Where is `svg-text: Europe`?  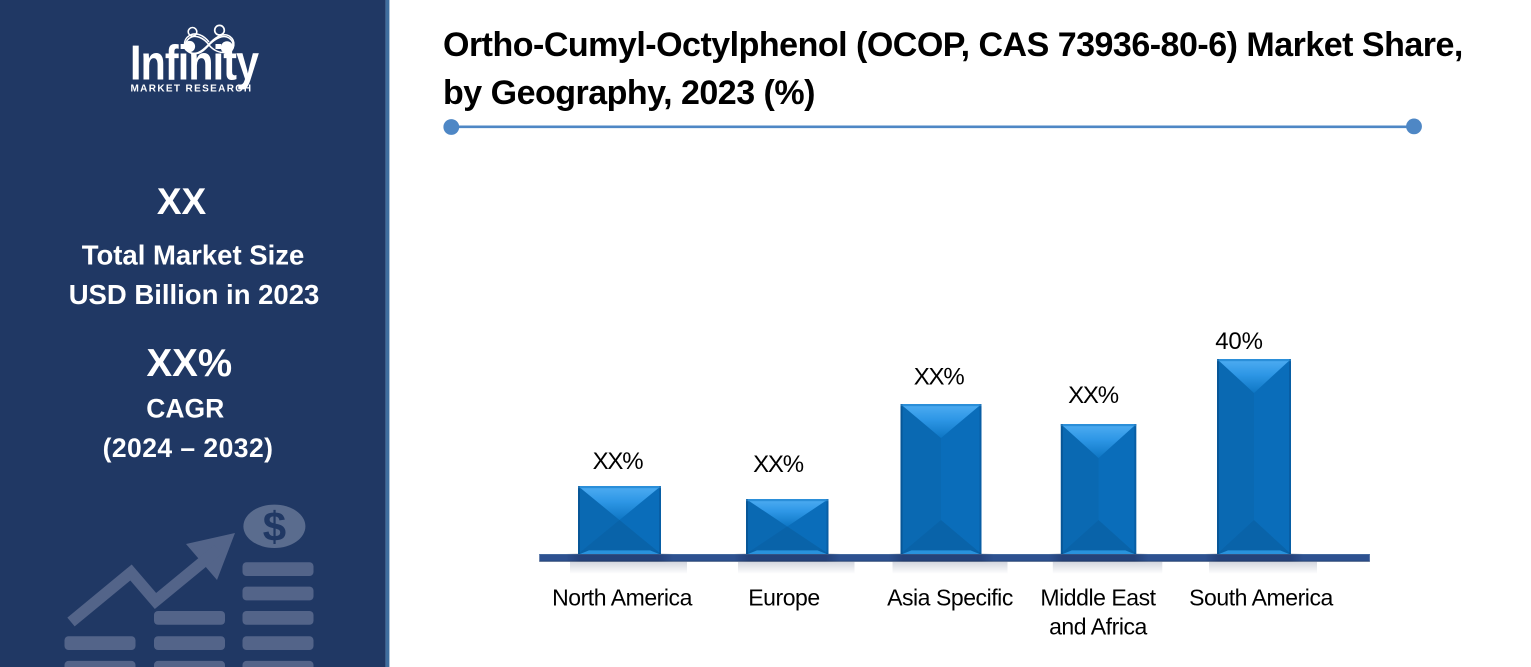 svg-text: Europe is located at coordinates (783, 598).